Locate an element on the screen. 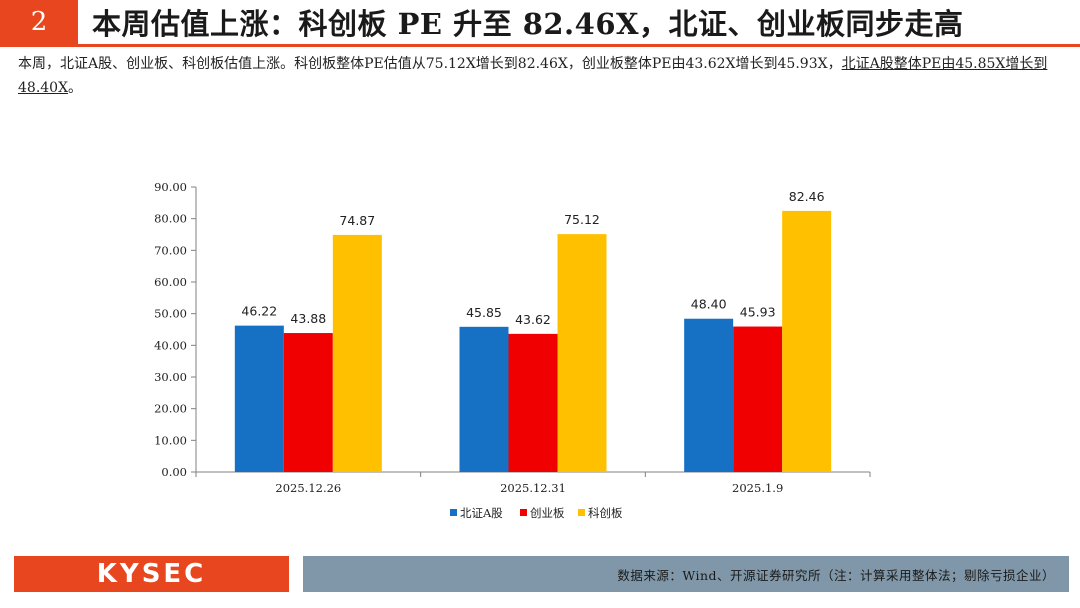 This screenshot has width=1080, height=608. data-label: 46.22 is located at coordinates (259, 311).